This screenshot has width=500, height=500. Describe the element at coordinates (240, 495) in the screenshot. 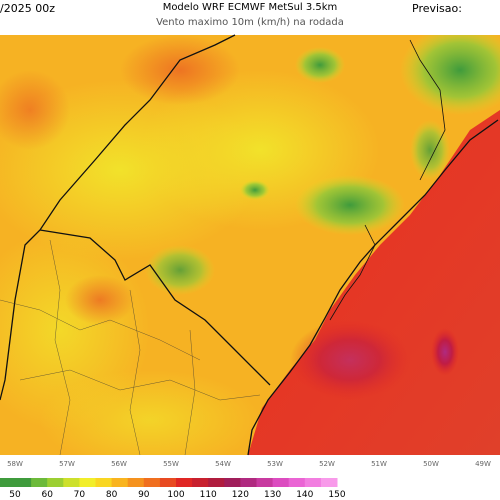

I see `colorbar-tick-label: 120` at that location.